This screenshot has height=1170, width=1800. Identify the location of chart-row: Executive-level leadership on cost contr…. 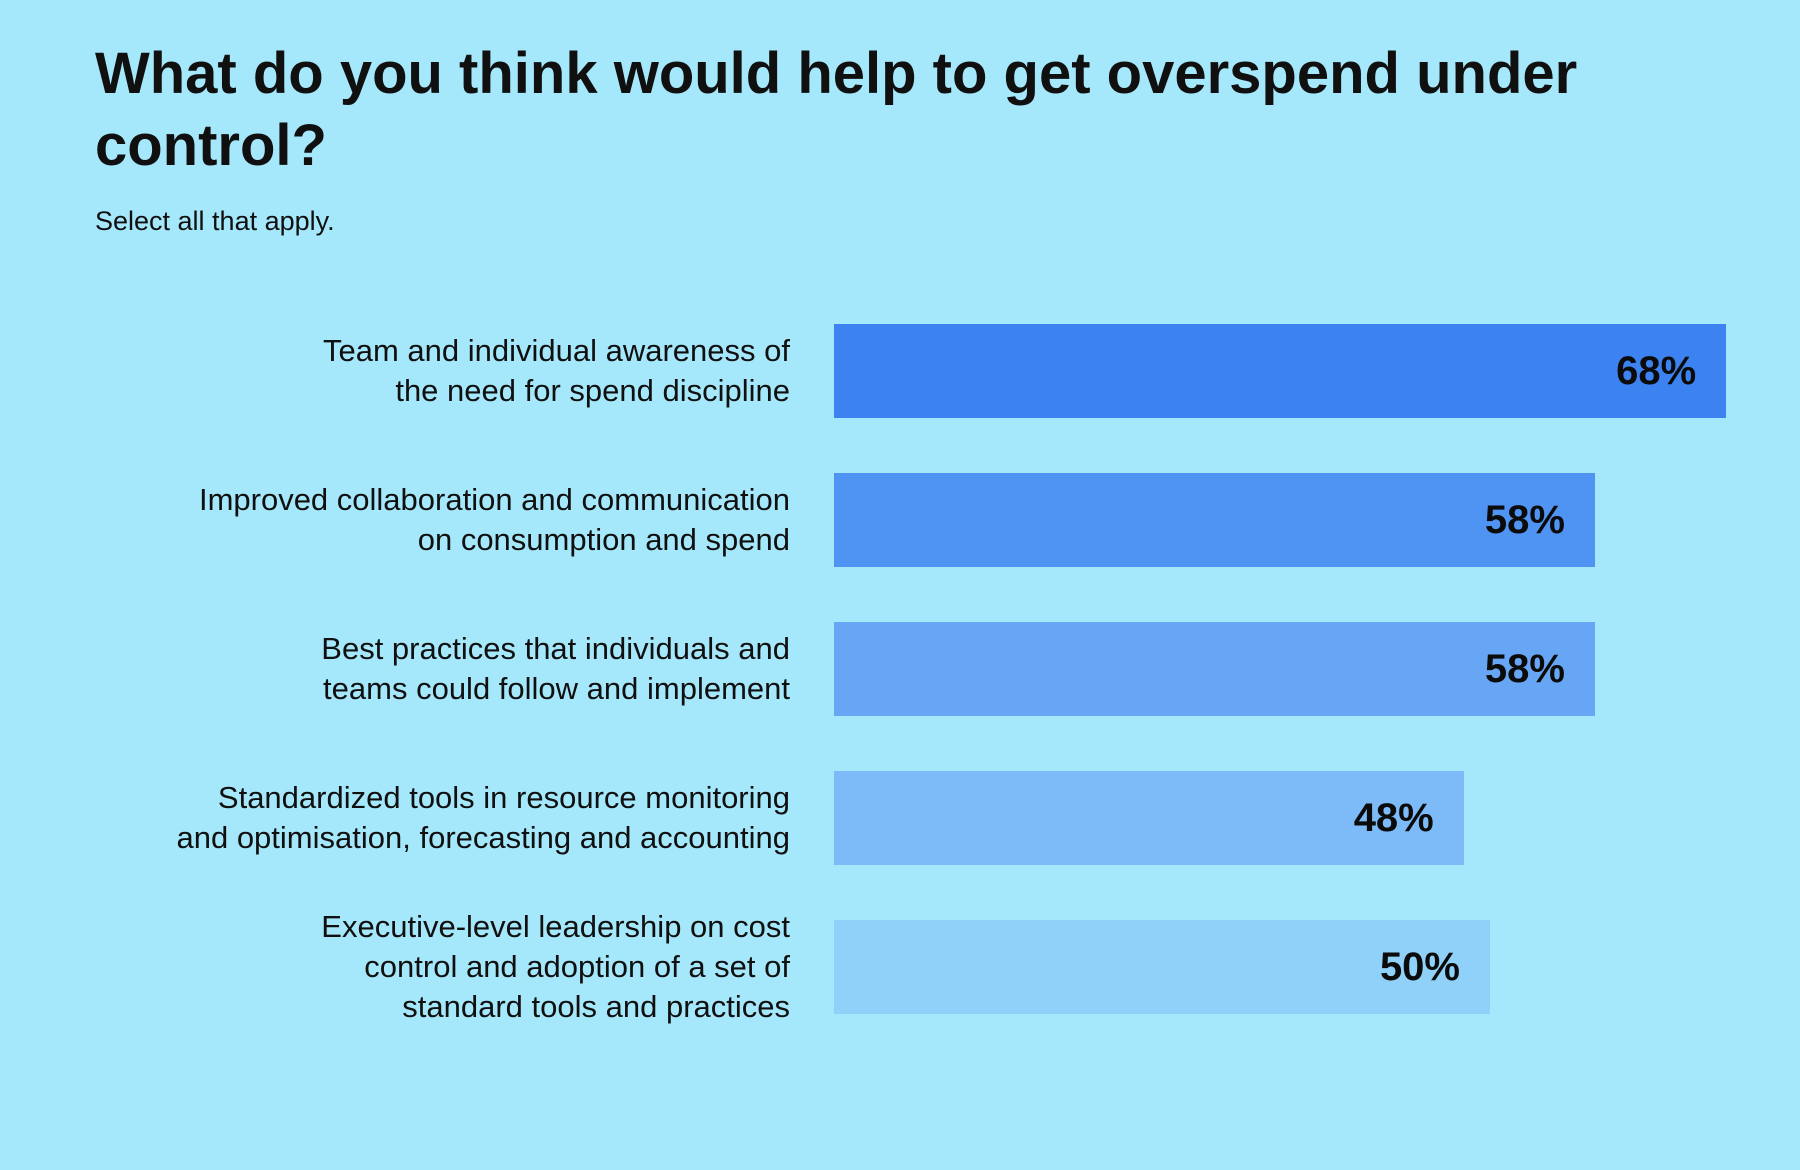
(900, 967).